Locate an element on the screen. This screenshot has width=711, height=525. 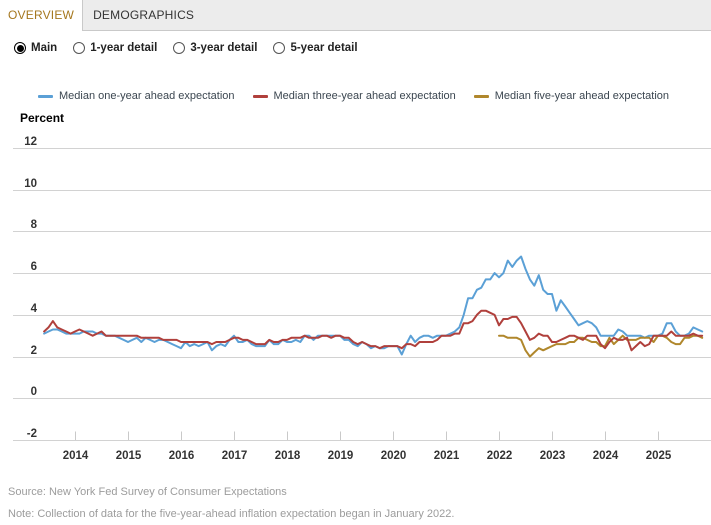
y-axis-label-2: 2 is located at coordinates (34, 351).